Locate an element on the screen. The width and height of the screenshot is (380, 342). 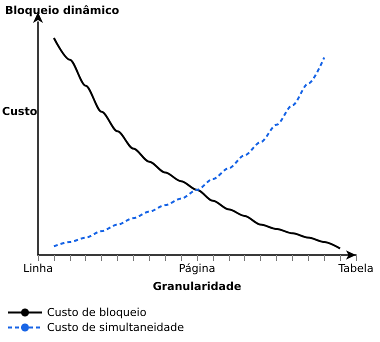
x-tick-label: Tabela is located at coordinates (355, 268).